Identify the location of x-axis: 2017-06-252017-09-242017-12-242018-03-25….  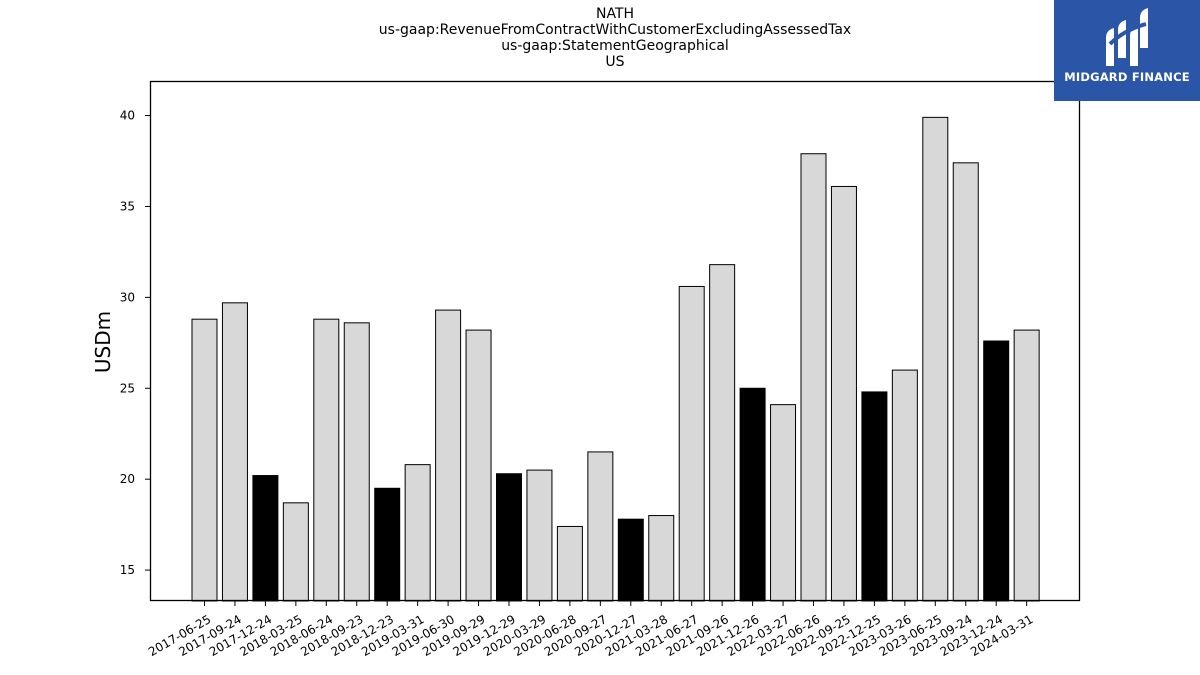
(591, 630).